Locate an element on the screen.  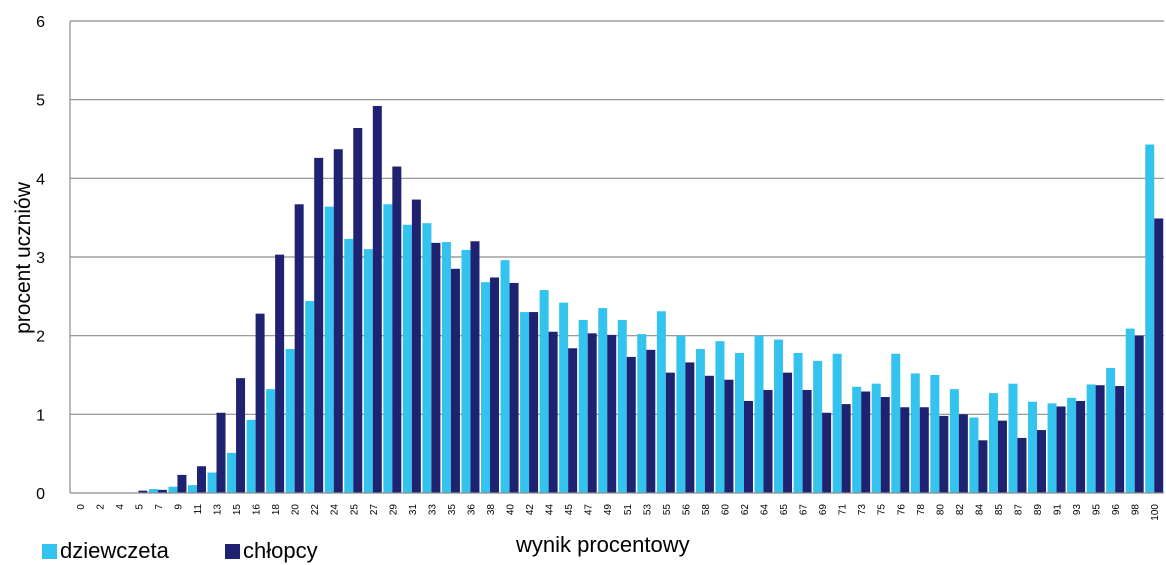
y-axis-label: procent uczniów is located at coordinates (23, 257).